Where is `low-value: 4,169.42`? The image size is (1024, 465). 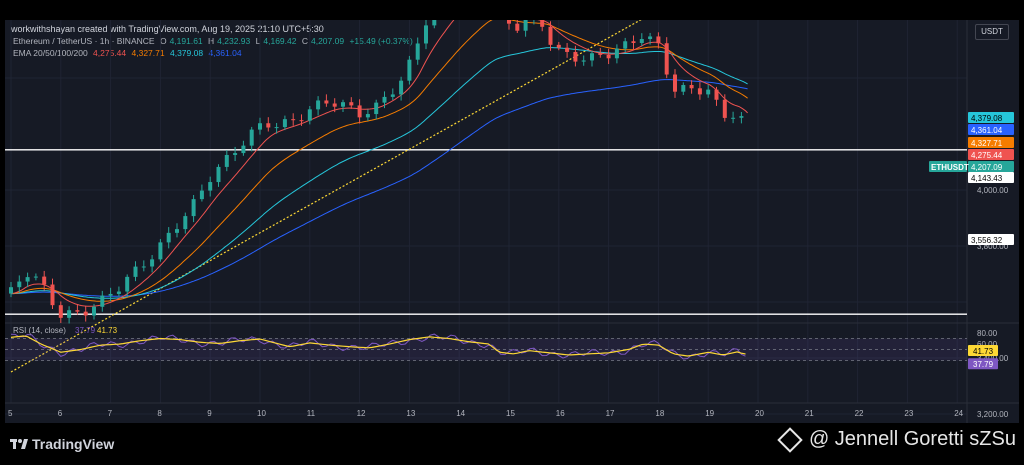 low-value: 4,169.42 is located at coordinates (280, 41).